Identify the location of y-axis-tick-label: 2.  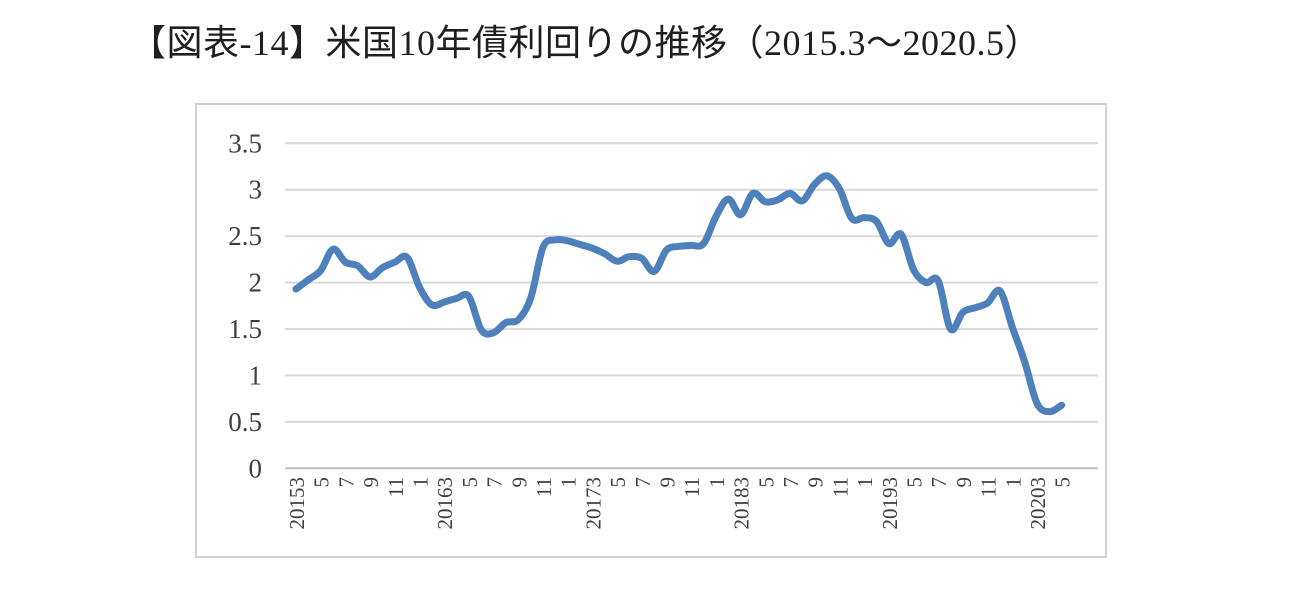
(256, 283).